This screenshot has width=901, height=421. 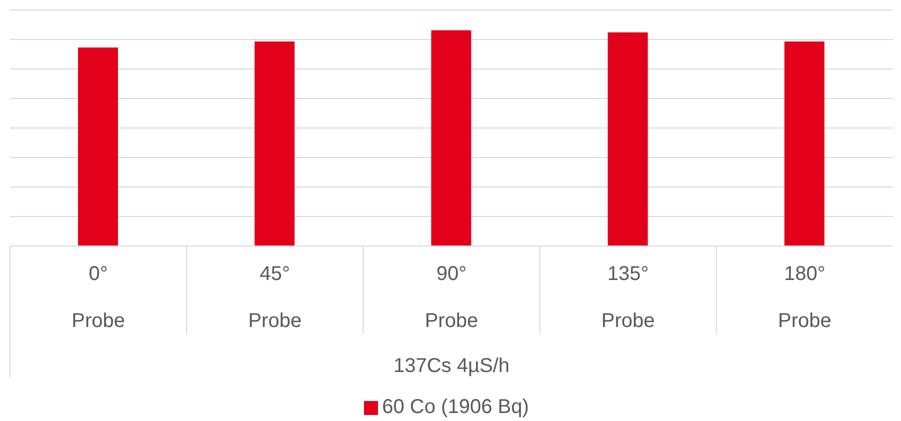 I want to click on category-label: 0° Probe, so click(x=98, y=297).